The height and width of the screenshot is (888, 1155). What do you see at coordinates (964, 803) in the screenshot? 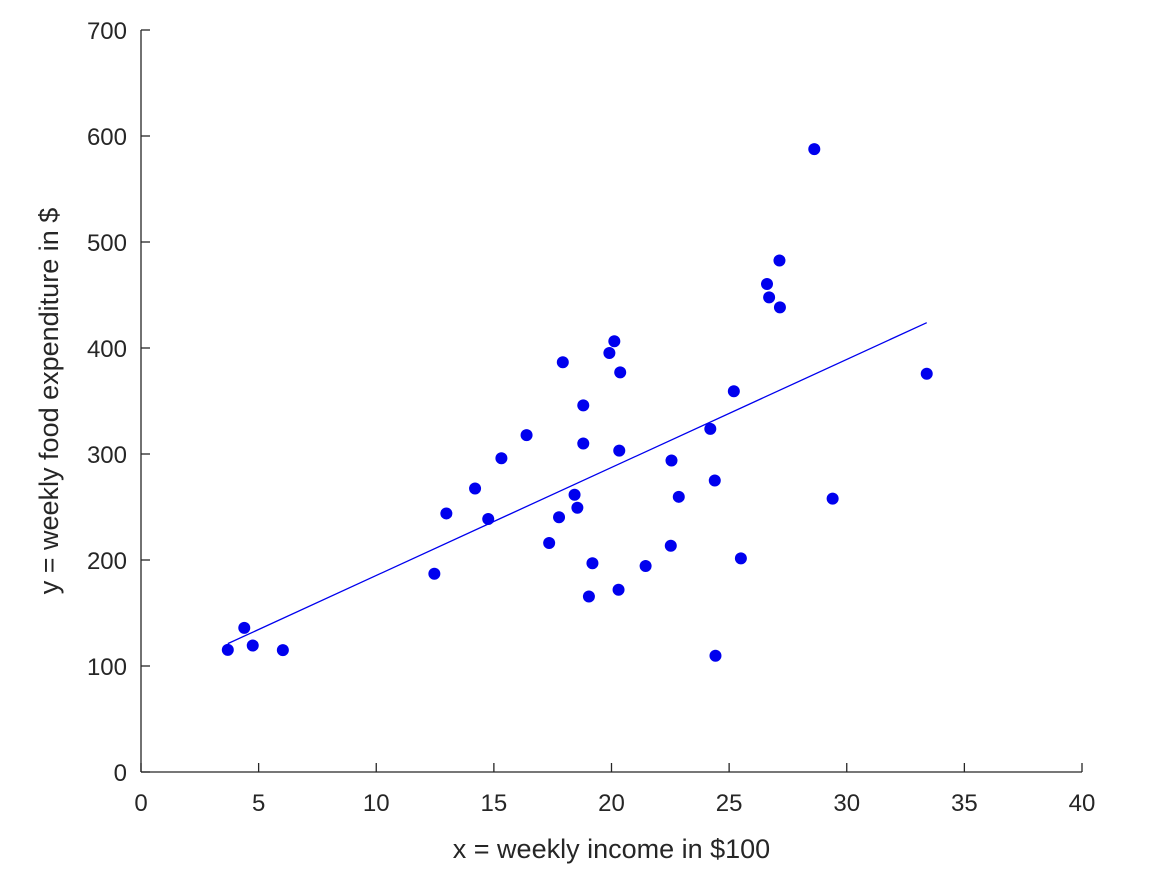
I see `x-tick-label: 35` at bounding box center [964, 803].